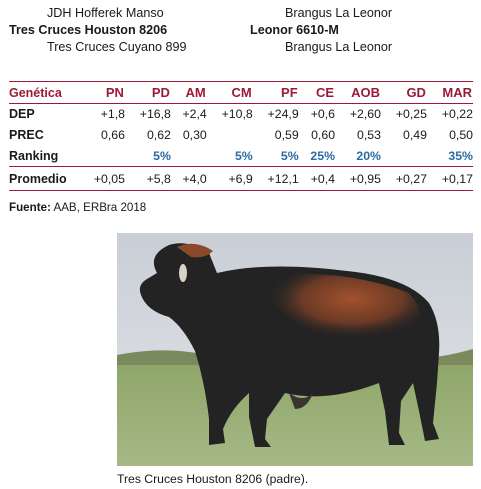 This screenshot has width=481, height=489. I want to click on table-cell: +16,8, so click(155, 114).